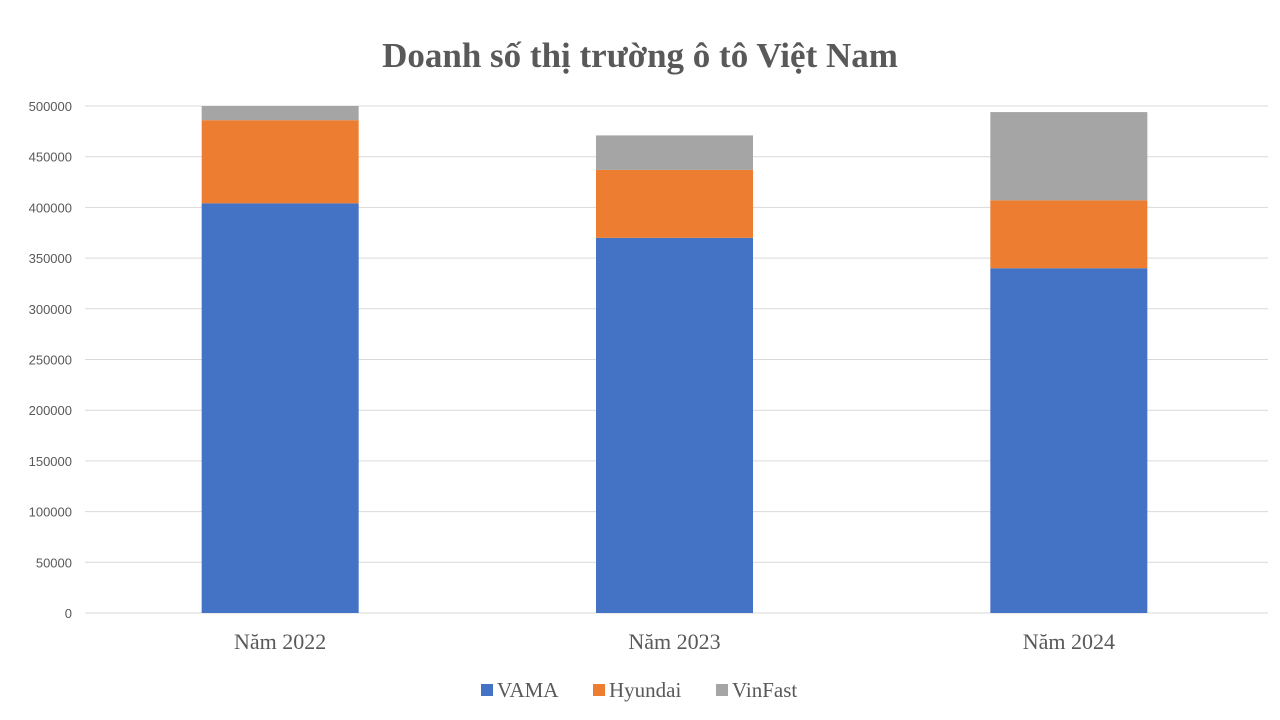 Image resolution: width=1280 pixels, height=720 pixels. Describe the element at coordinates (640, 55) in the screenshot. I see `chart-title: Doanh số thị trường ô tô Việt Nam` at that location.